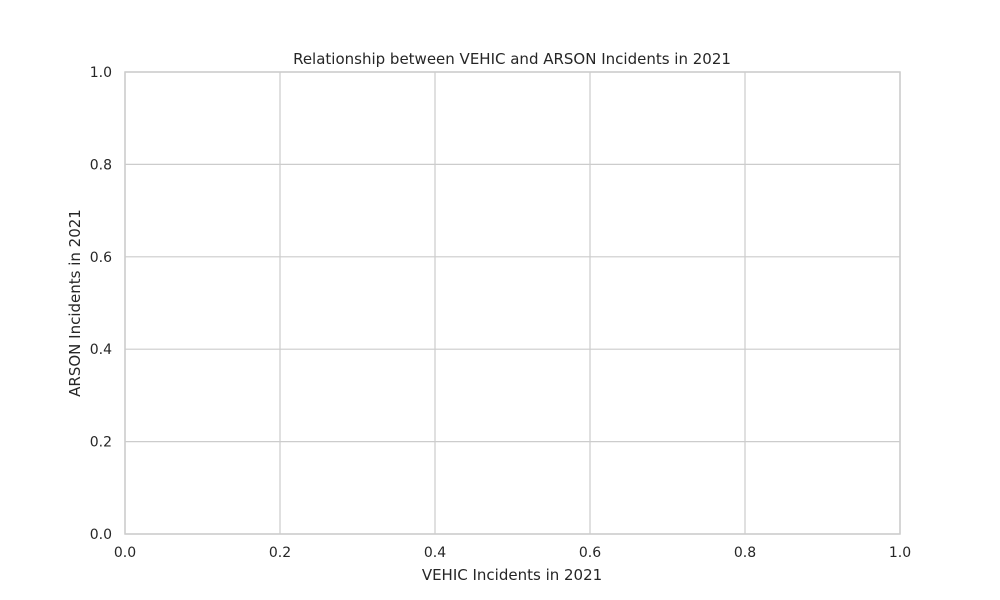 This screenshot has width=1000, height=600. Describe the element at coordinates (101, 304) in the screenshot. I see `y-tick-labels: 0.0 0.2 0.4 0.6 0.8 1.0` at that location.